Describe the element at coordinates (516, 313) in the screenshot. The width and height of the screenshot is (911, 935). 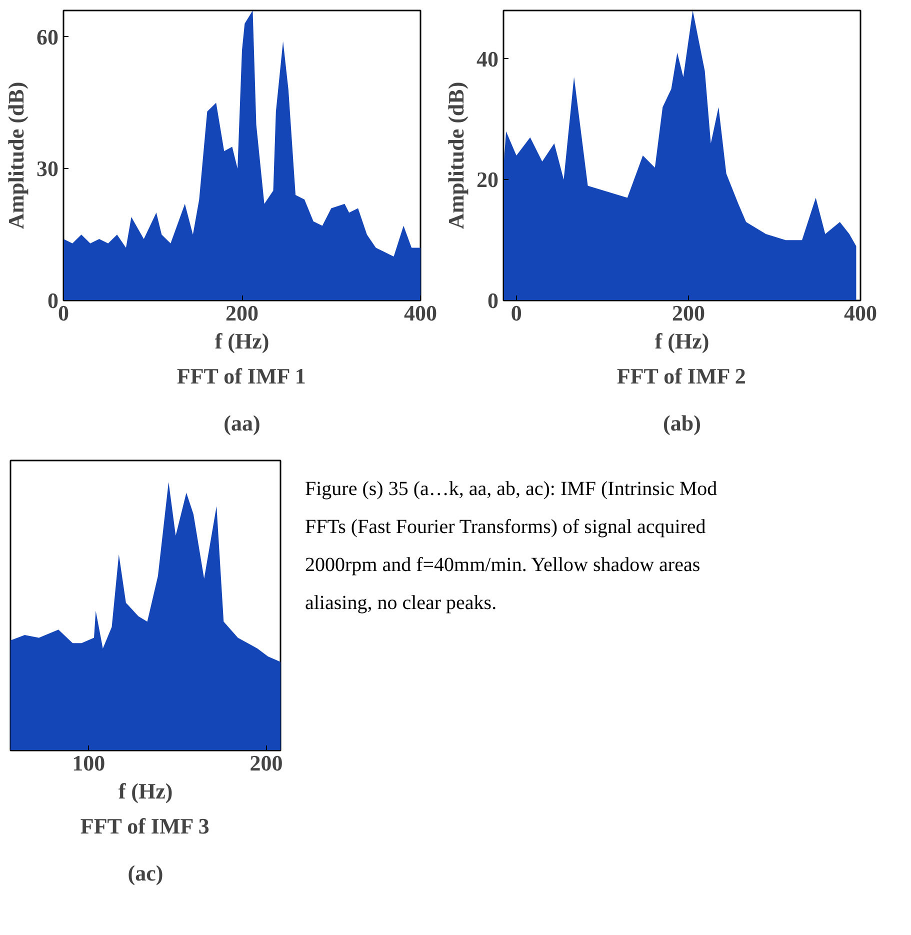
I see `x-tick-label: 0` at that location.